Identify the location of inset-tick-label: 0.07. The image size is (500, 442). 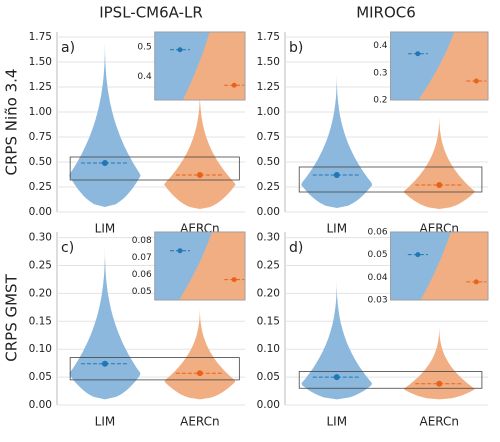
(142, 258).